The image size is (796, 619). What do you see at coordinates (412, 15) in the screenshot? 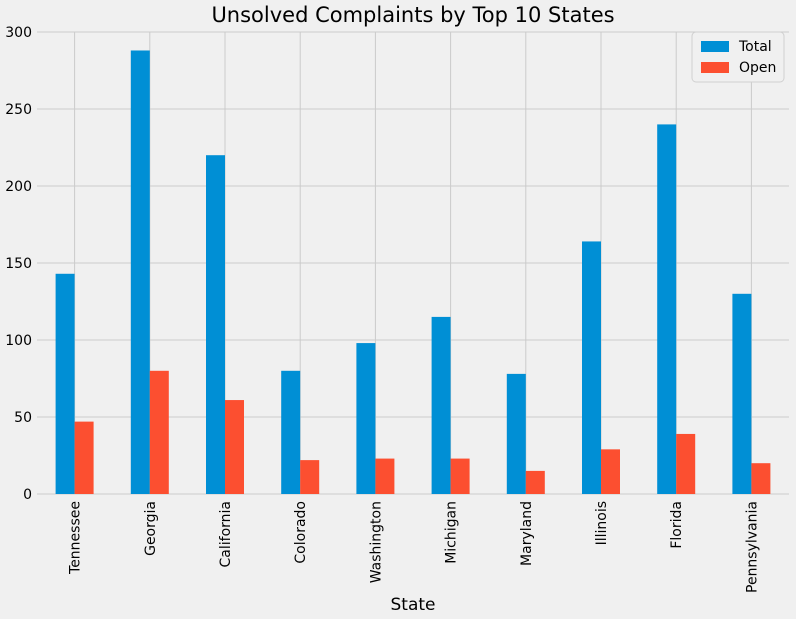
I see `chart-title: Unsolved Complaints by Top 10 States` at bounding box center [412, 15].